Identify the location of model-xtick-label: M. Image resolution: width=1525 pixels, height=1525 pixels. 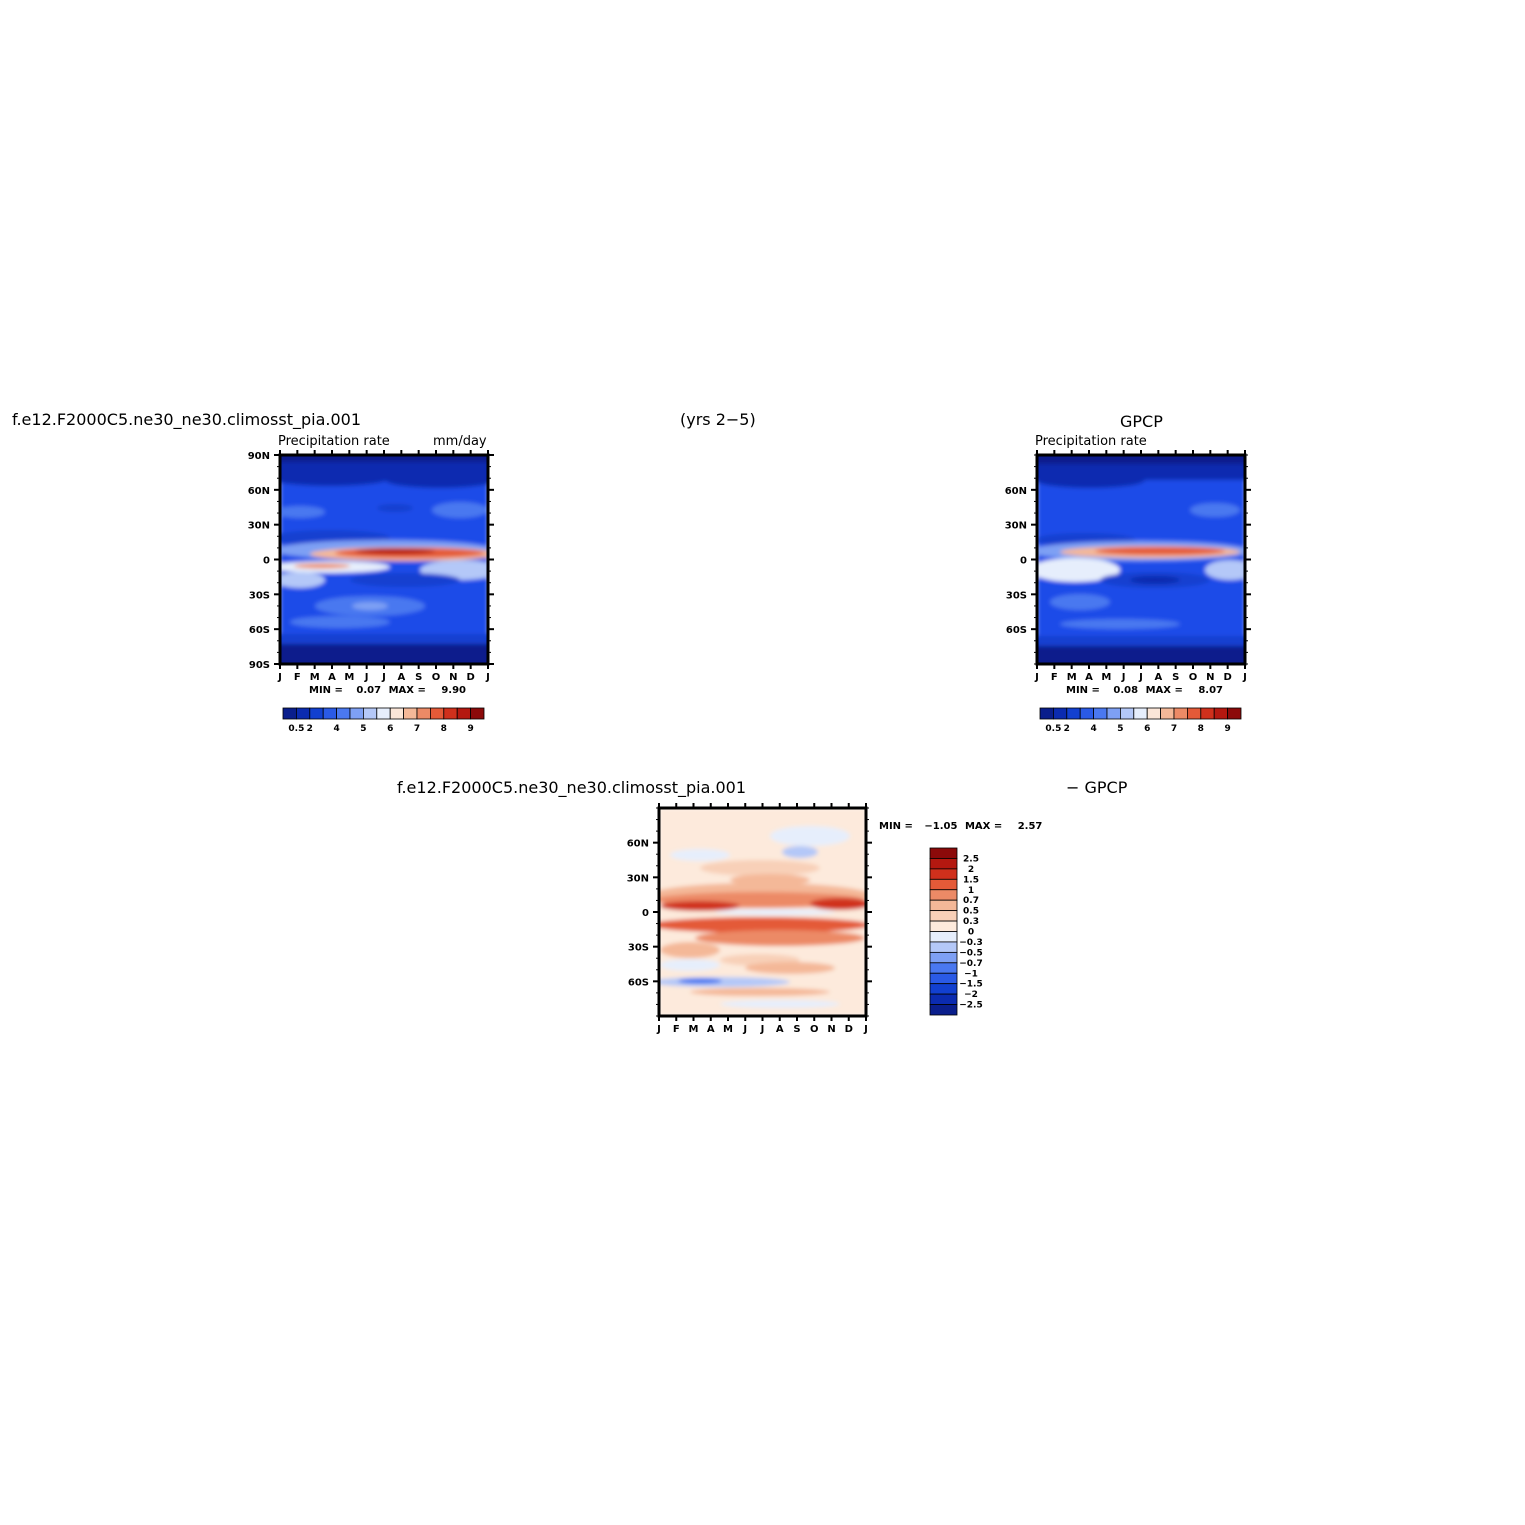
(315, 677).